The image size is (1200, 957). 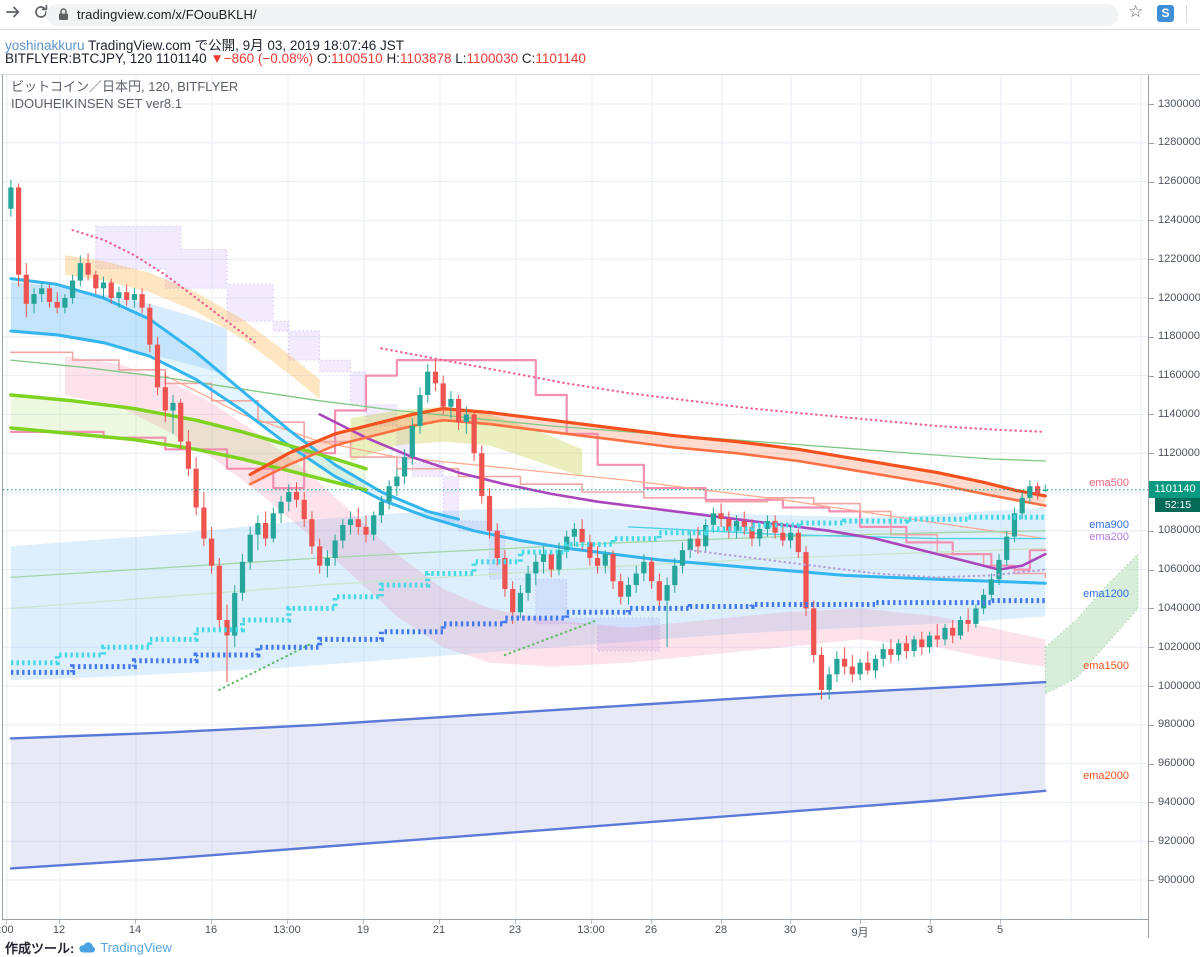 What do you see at coordinates (1136, 11) in the screenshot?
I see `bookmark-star-icon: ☆` at bounding box center [1136, 11].